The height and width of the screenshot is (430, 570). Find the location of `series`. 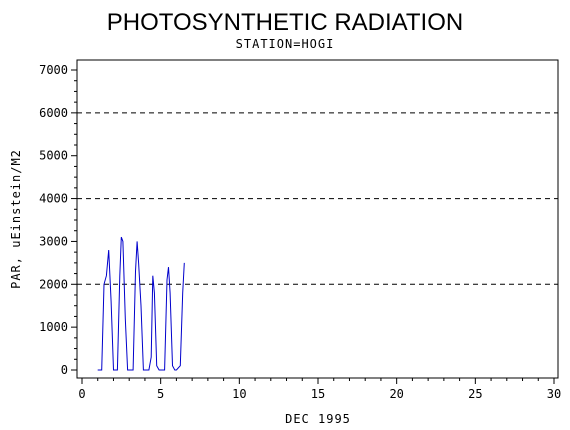

series is located at coordinates (141, 303).